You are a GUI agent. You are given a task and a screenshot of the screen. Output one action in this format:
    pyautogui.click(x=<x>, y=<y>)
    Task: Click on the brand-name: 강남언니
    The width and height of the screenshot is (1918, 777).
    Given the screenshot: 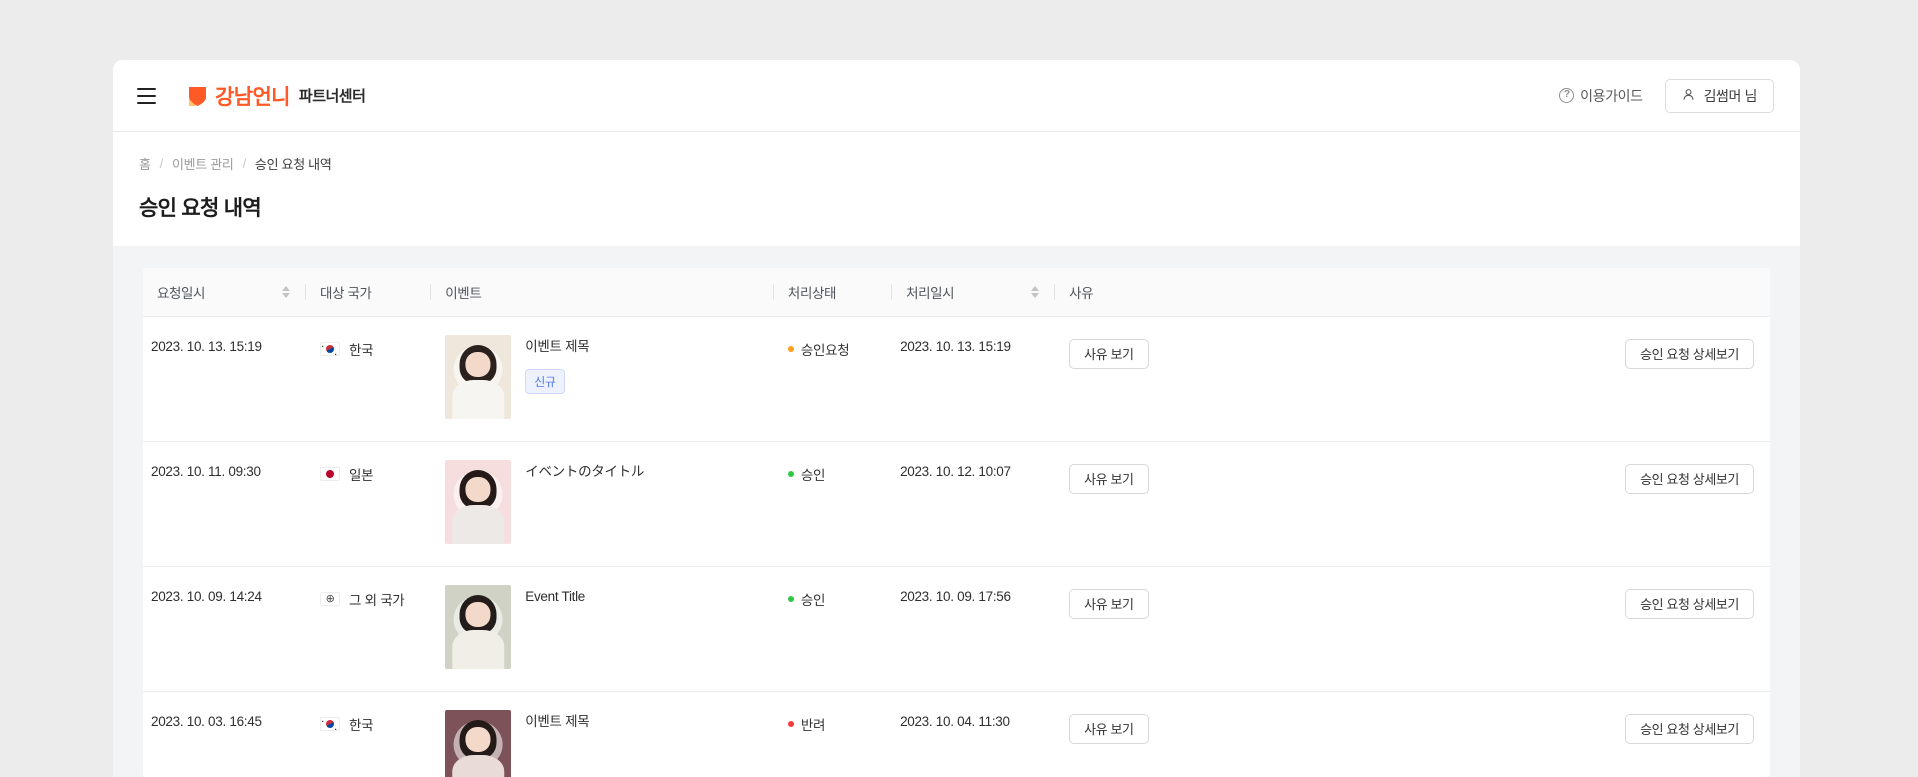 What is the action you would take?
    pyautogui.click(x=252, y=97)
    